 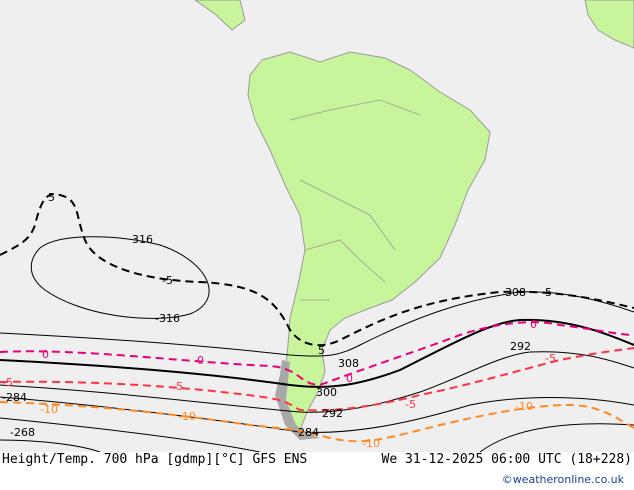 I want to click on contour-276b, so click(x=556, y=437).